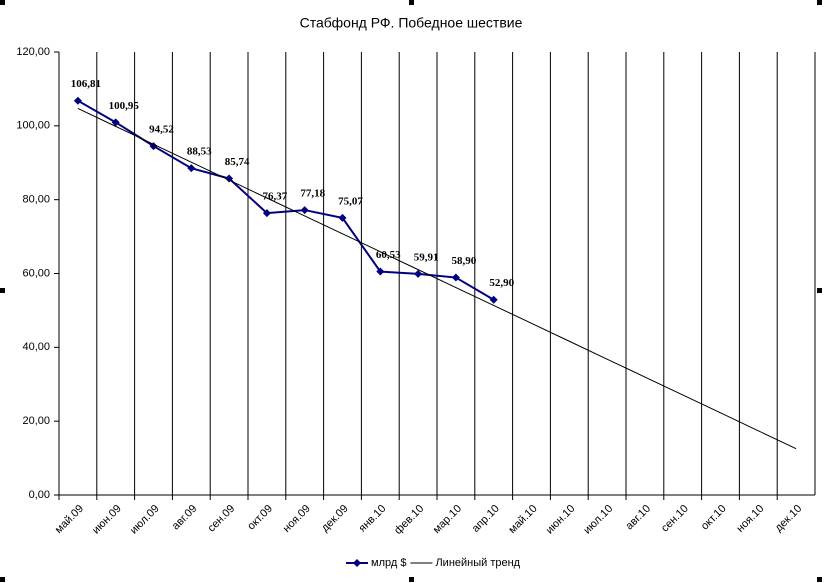  I want to click on y-tick-label: 20,00, so click(36, 421).